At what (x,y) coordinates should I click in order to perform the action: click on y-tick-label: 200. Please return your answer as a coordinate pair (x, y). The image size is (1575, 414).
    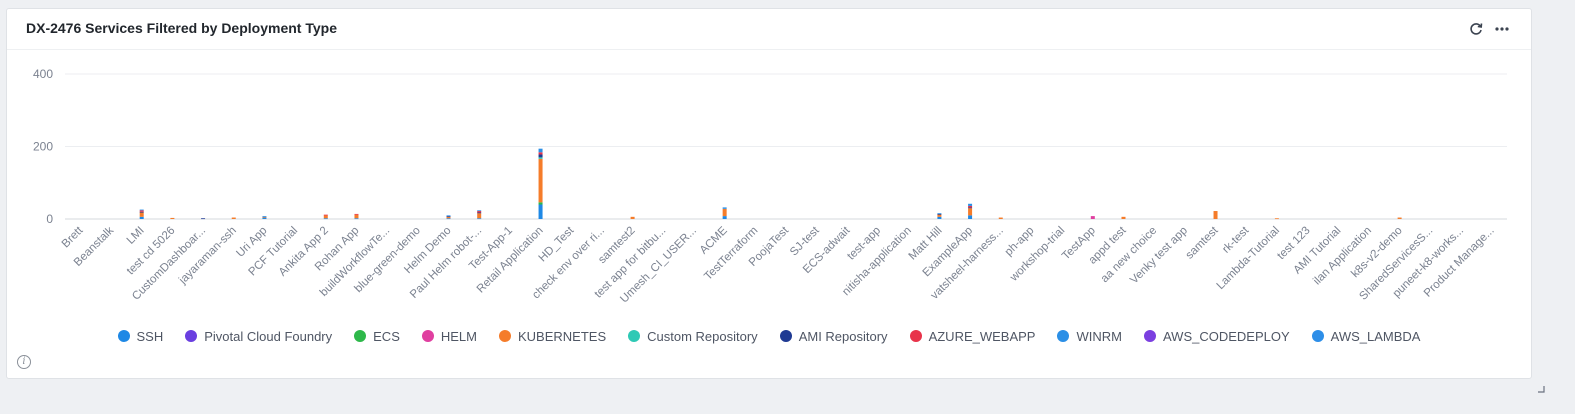
    Looking at the image, I should click on (43, 147).